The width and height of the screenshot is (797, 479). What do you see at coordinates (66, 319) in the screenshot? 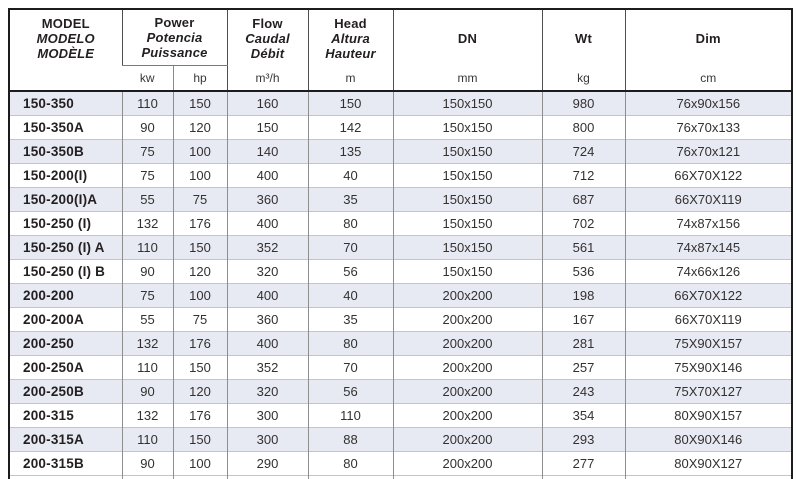
I see `cell-model: 200-200A` at bounding box center [66, 319].